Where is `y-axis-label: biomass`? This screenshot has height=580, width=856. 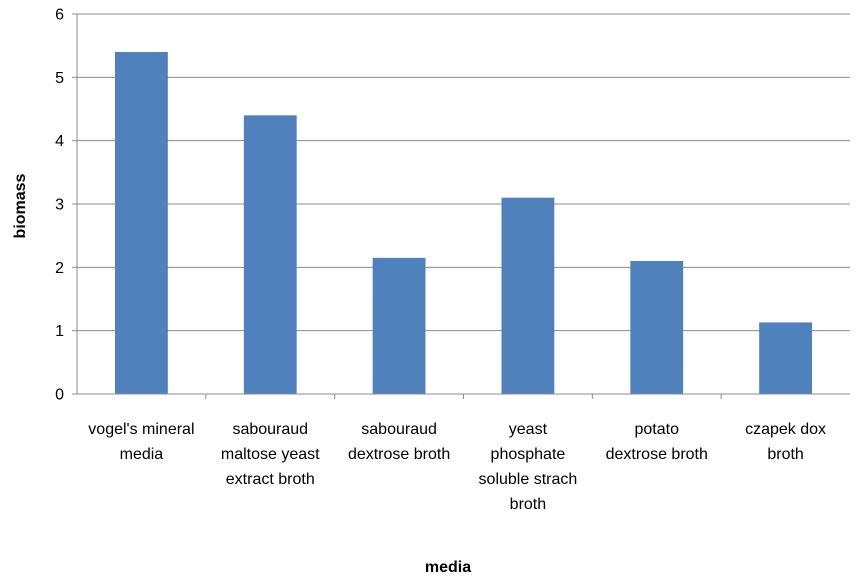 y-axis-label: biomass is located at coordinates (20, 205).